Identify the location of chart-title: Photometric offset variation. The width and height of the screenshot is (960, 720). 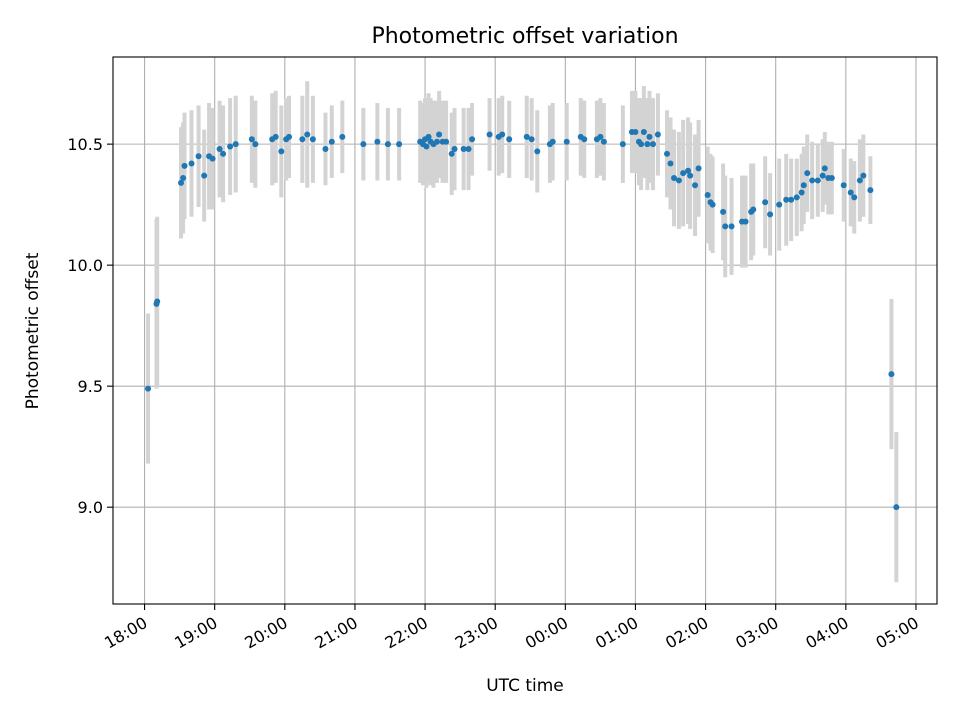
(524, 36).